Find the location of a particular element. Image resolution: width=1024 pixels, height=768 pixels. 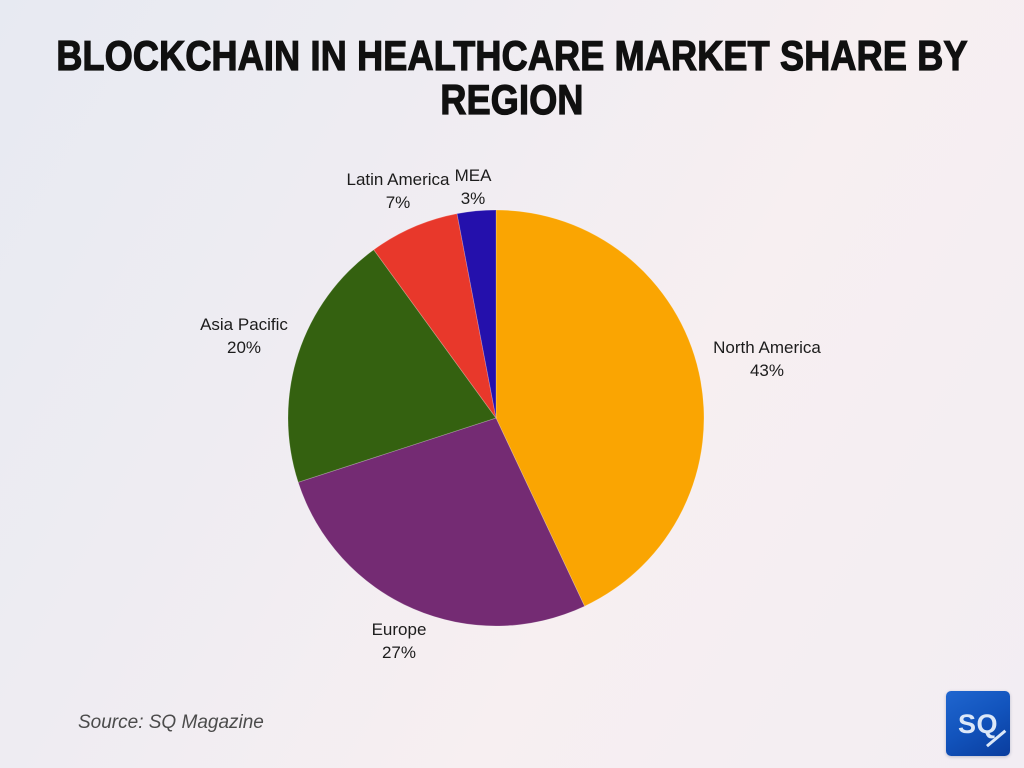

slice-label-europe: Europe 27% is located at coordinates (399, 641).